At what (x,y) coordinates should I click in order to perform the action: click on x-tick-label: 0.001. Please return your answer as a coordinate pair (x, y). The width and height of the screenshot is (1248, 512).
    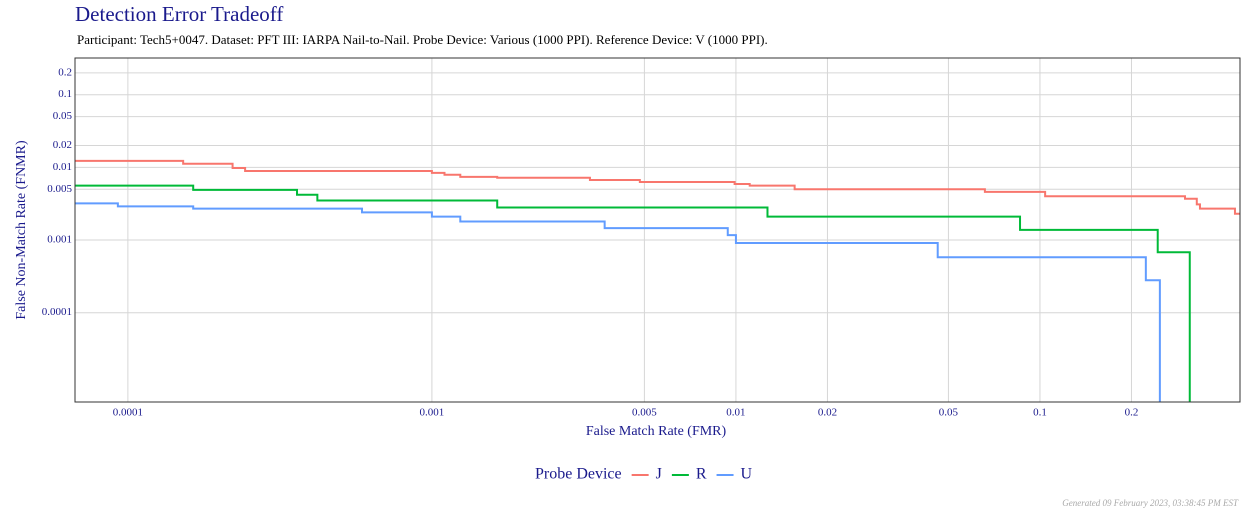
    Looking at the image, I should click on (432, 413).